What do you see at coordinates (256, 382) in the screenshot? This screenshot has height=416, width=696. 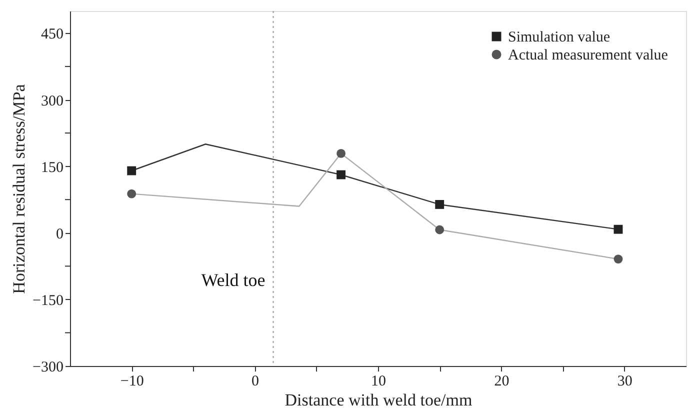 I see `x-tick-label: 0` at bounding box center [256, 382].